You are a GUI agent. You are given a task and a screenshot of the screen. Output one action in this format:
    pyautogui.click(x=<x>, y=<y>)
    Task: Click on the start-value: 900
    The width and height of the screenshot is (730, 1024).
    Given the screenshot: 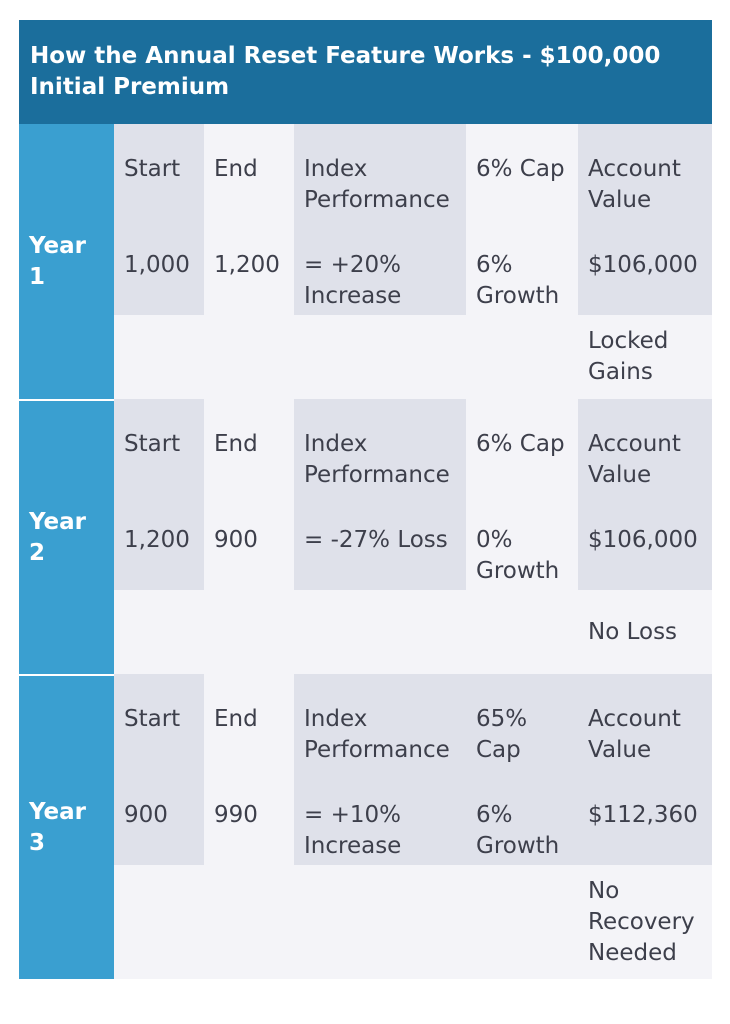 What is the action you would take?
    pyautogui.click(x=159, y=817)
    